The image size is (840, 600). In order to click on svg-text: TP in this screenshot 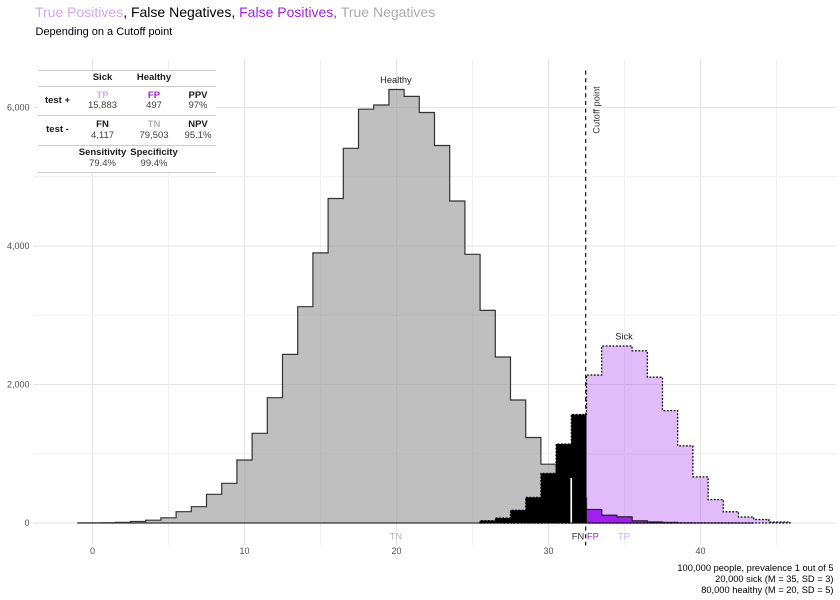, I will do `click(624, 537)`.